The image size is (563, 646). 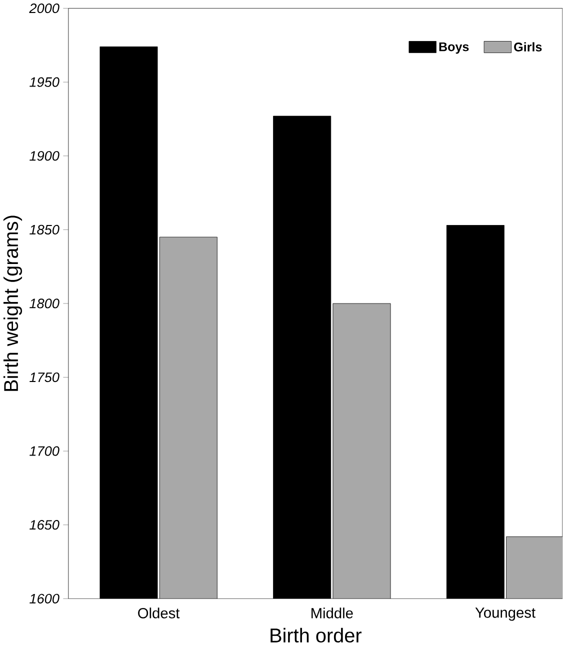 What do you see at coordinates (13, 303) in the screenshot?
I see `y-axis-title: Birth weight (grams)` at bounding box center [13, 303].